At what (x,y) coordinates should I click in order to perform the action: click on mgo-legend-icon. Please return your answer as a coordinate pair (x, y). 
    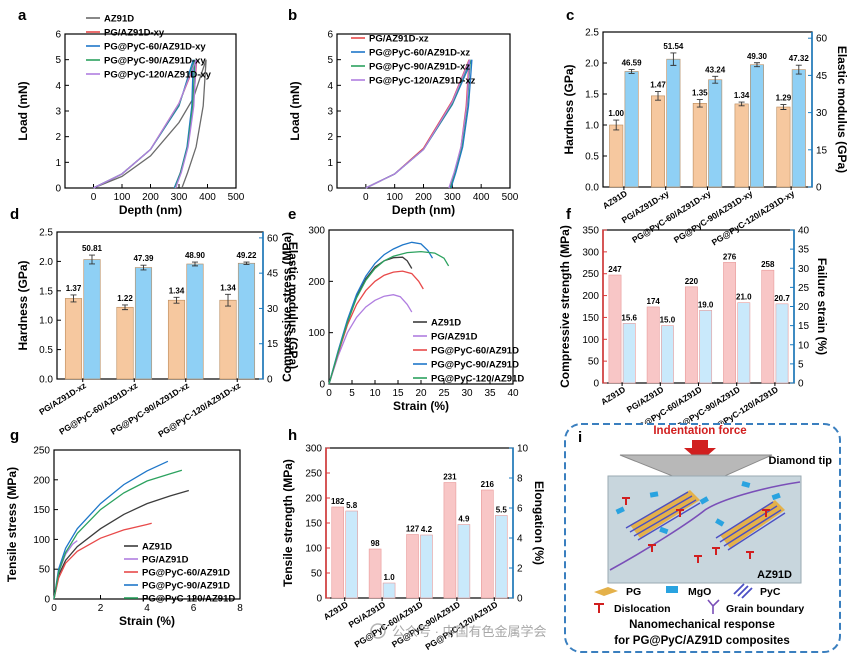
    Looking at the image, I should click on (672, 589).